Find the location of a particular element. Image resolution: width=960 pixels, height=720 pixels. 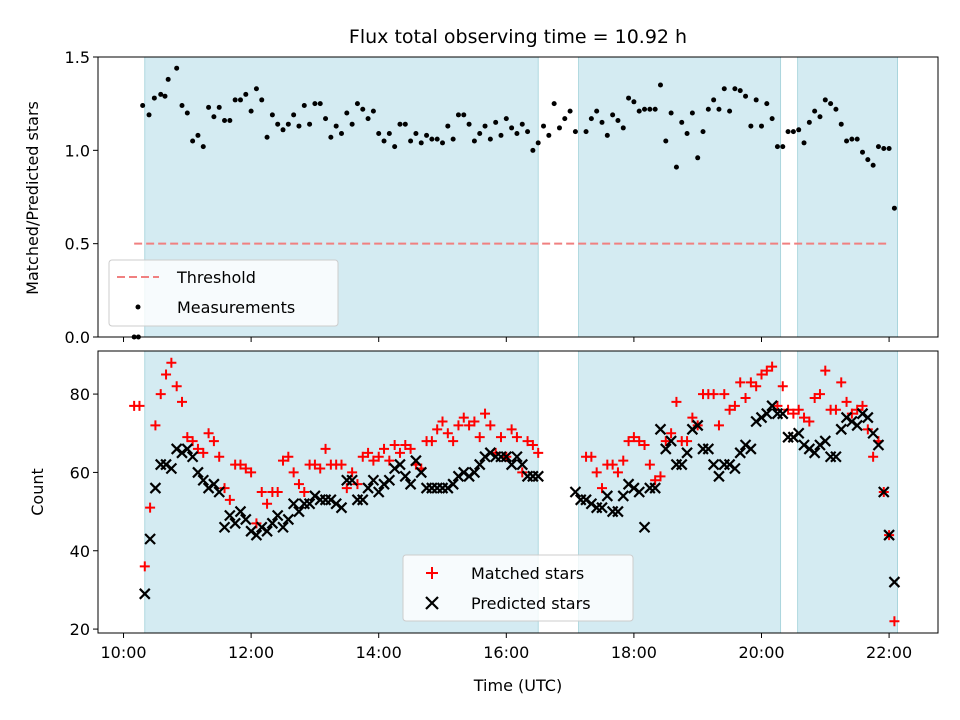

ratio-y-axis-label: Matched/Predicted stars is located at coordinates (32, 198).